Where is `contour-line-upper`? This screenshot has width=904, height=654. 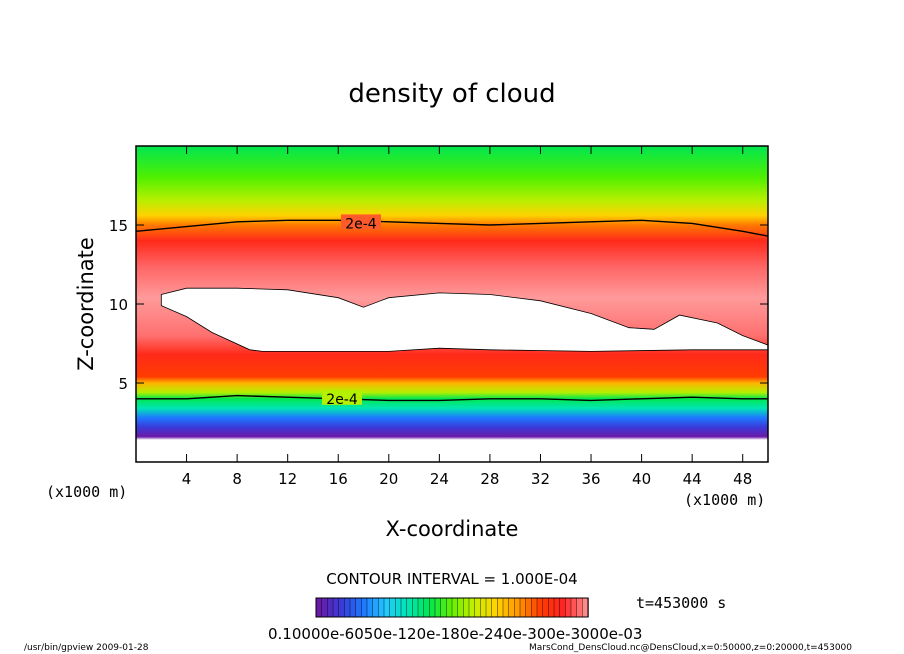
contour-line-upper is located at coordinates (452, 228).